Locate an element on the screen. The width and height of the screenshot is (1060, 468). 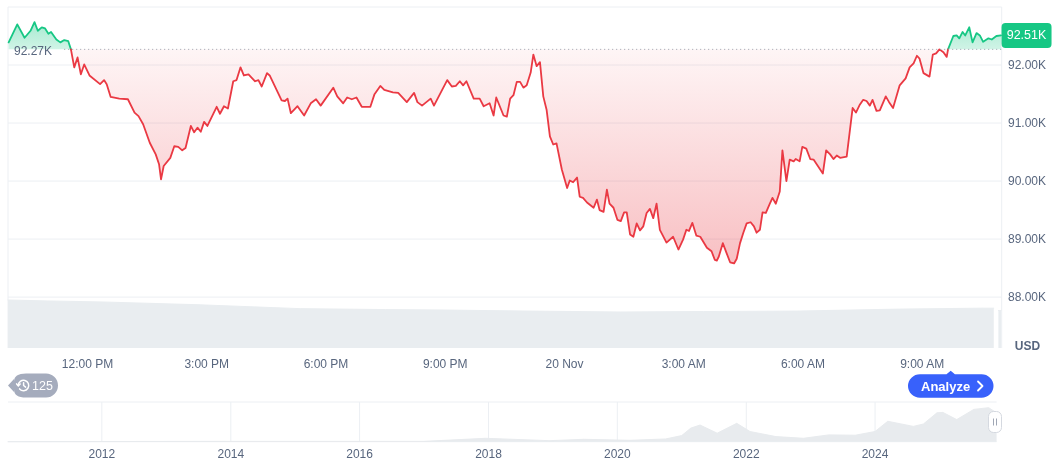
text: 125 is located at coordinates (42, 385).